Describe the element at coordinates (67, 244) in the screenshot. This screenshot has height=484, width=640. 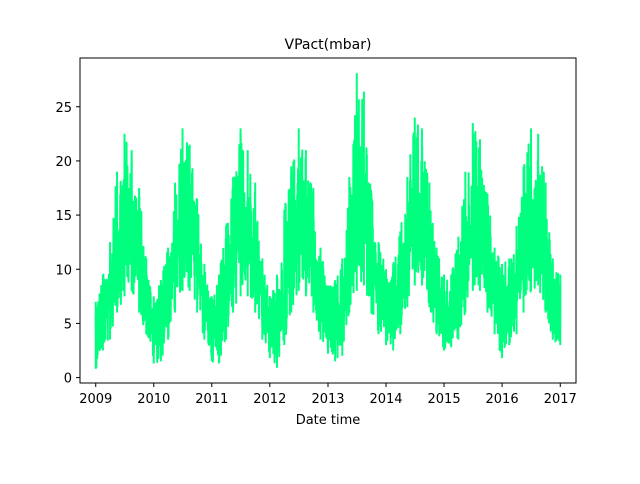
I see `y-axis-ticks: 0 5 10 15 20 25` at that location.